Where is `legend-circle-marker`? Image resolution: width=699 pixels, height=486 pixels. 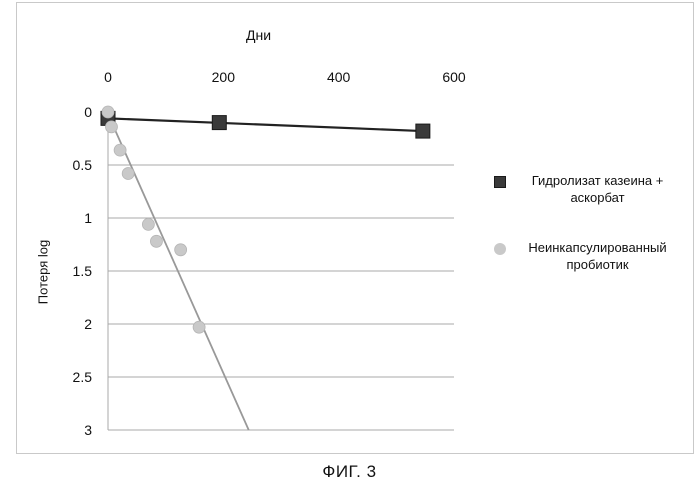 legend-circle-marker is located at coordinates (500, 249).